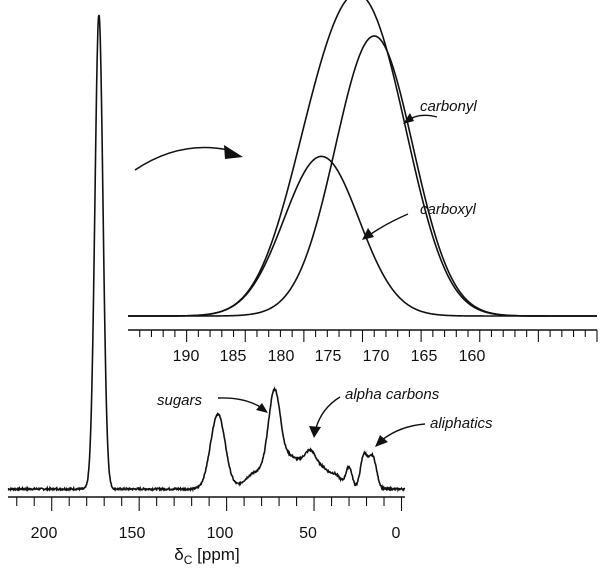  I want to click on arrowhead-sugars, so click(262, 408).